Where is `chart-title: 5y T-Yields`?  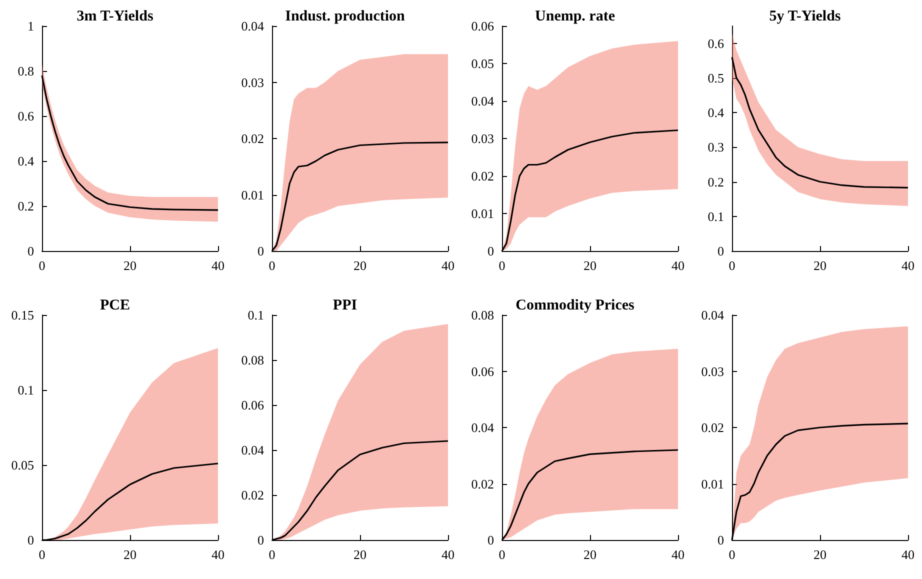
chart-title: 5y T-Yields is located at coordinates (805, 16).